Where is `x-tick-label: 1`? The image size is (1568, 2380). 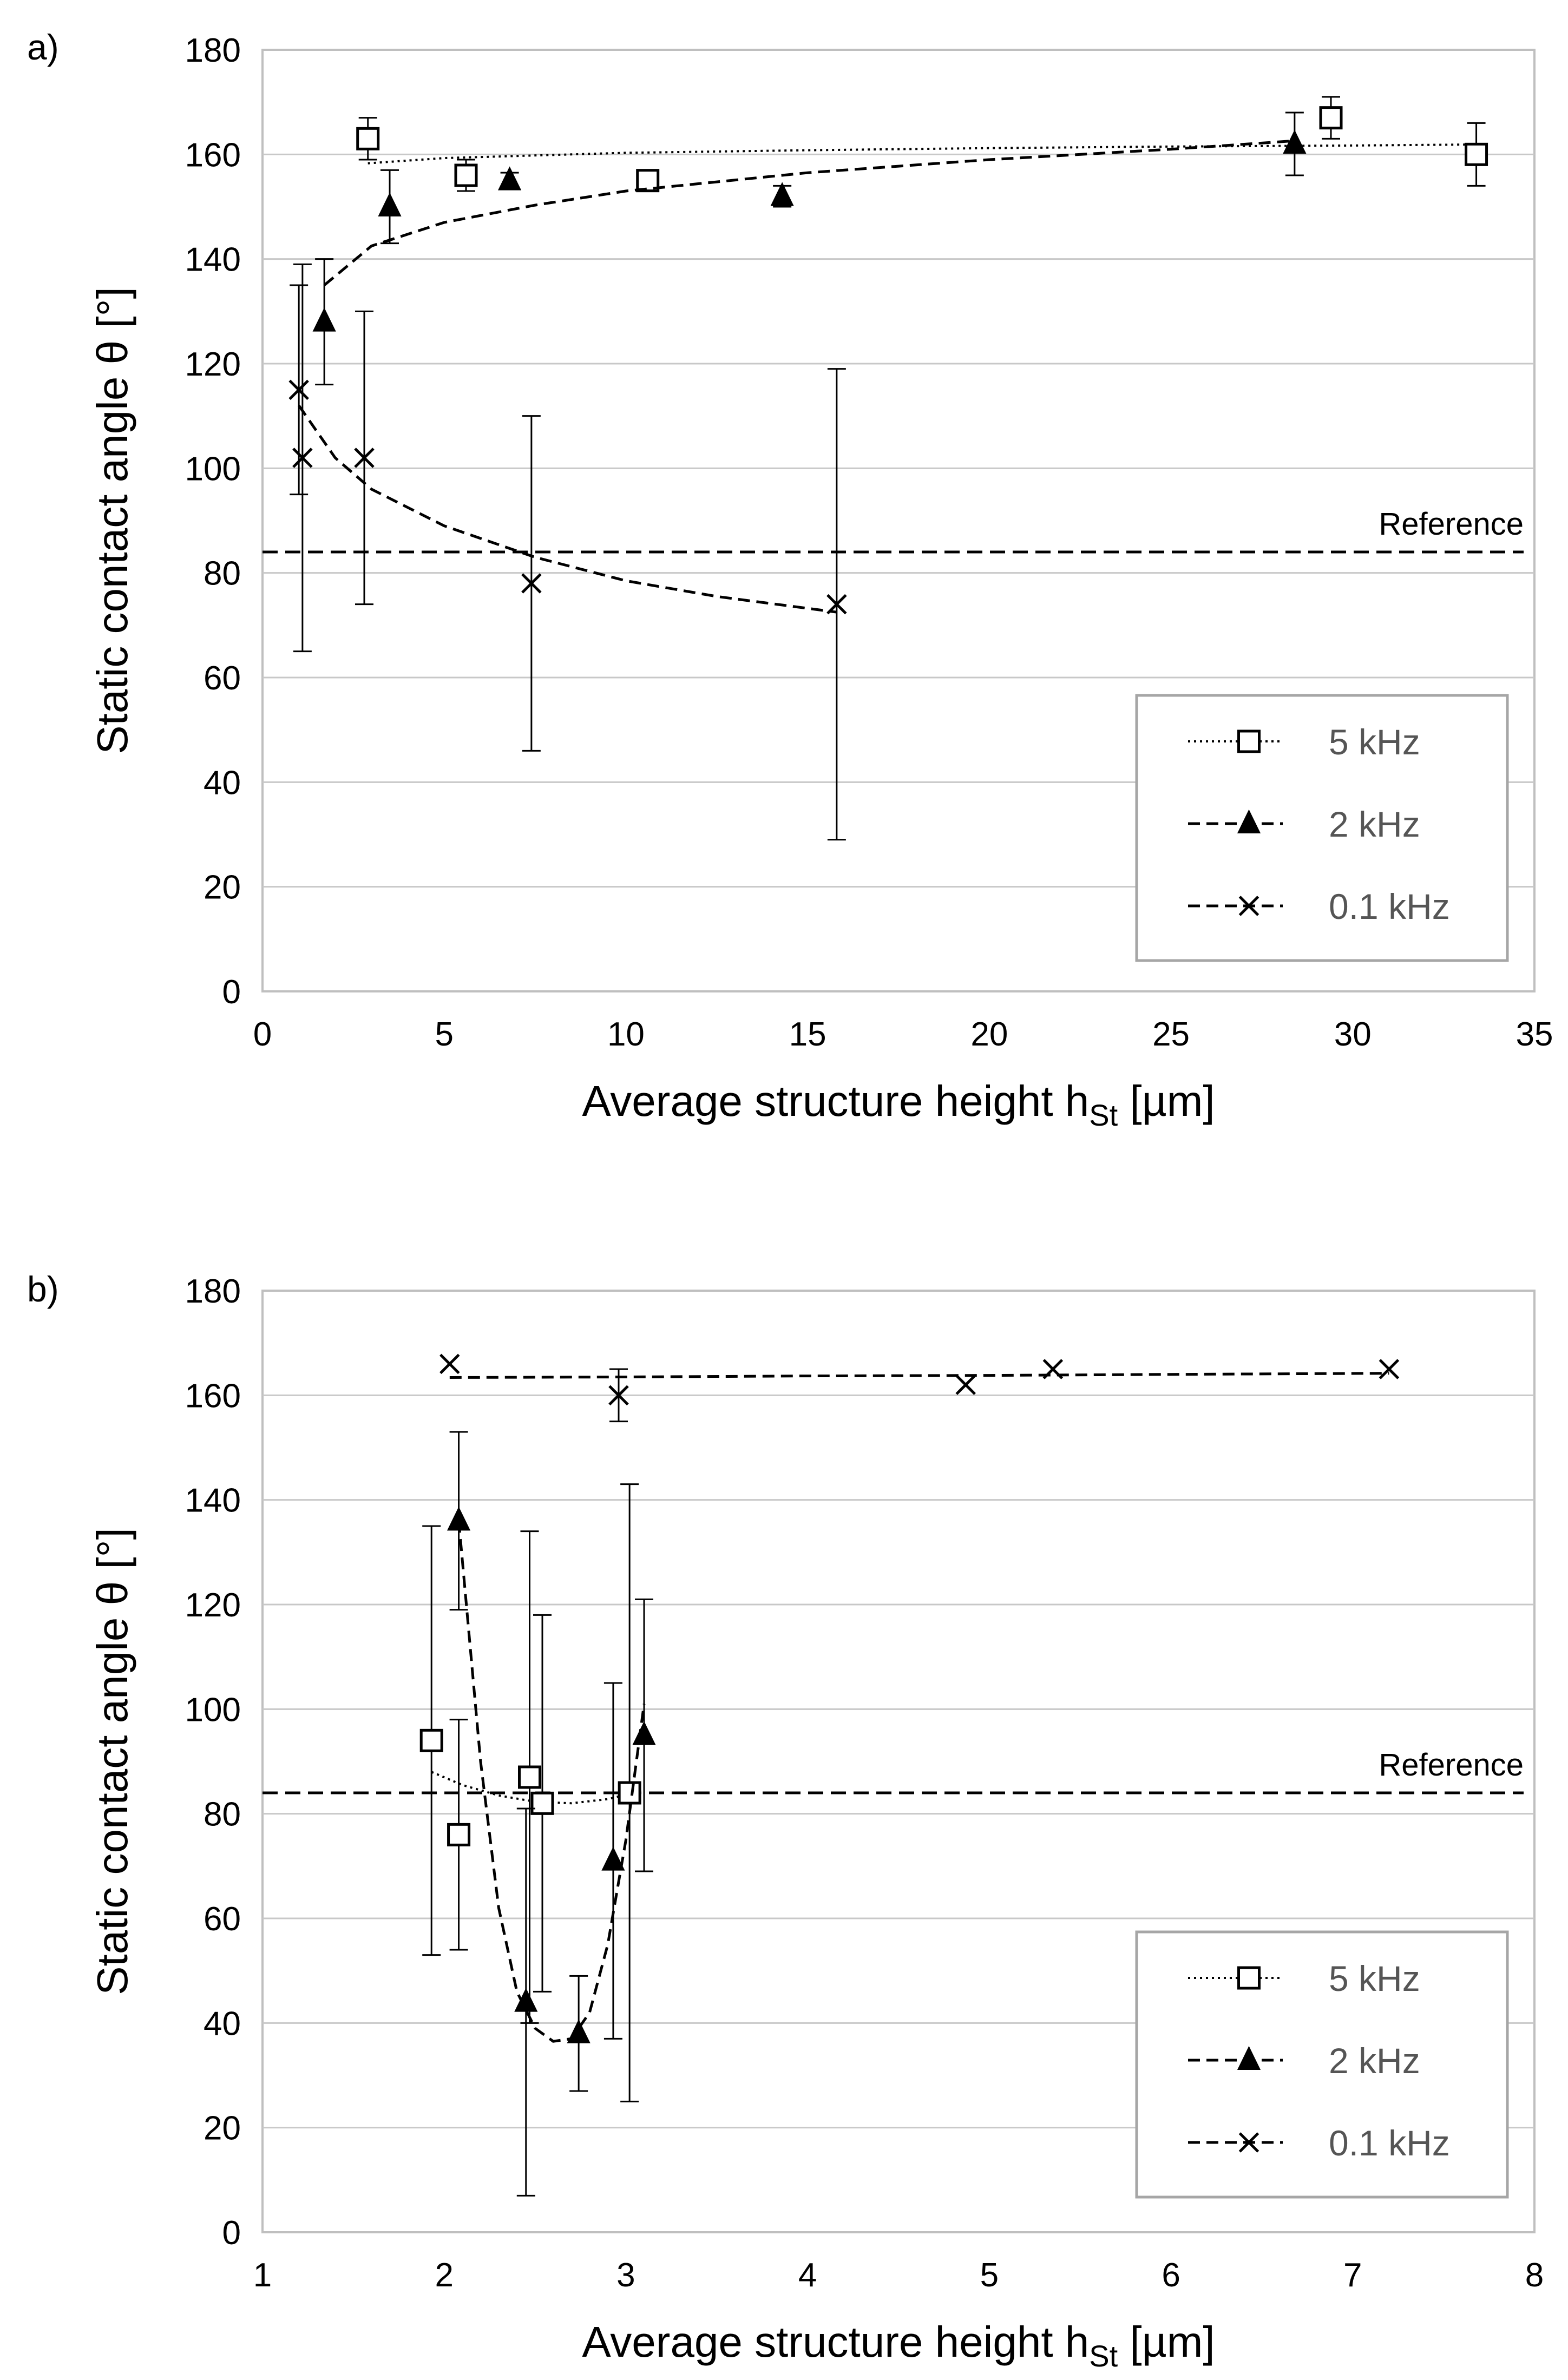 x-tick-label: 1 is located at coordinates (262, 2276).